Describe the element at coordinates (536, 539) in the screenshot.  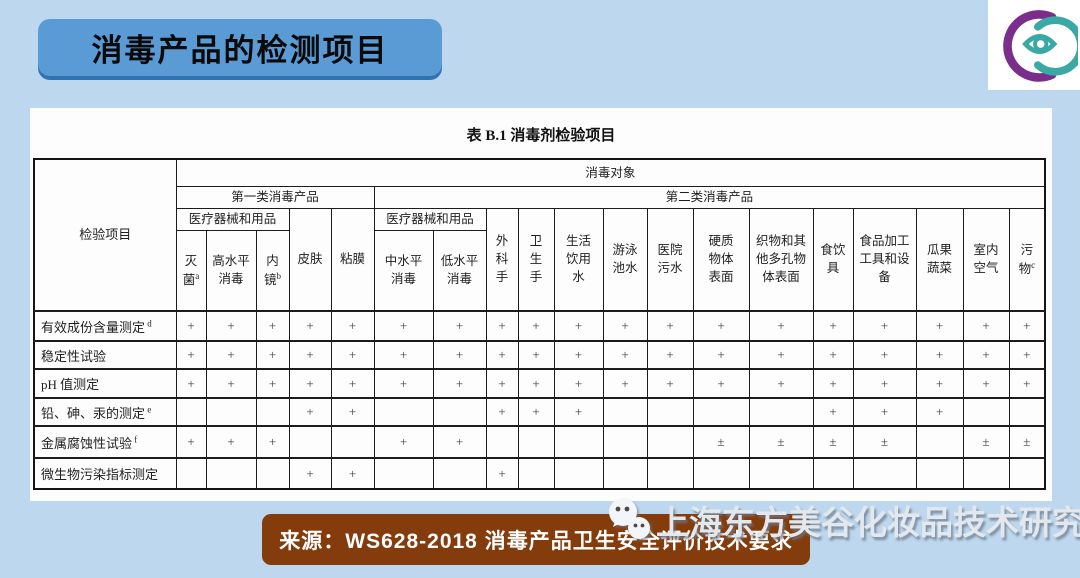
I see `source-banner: 来源：WS628-2018 消毒产品卫生安全评价技术要求` at that location.